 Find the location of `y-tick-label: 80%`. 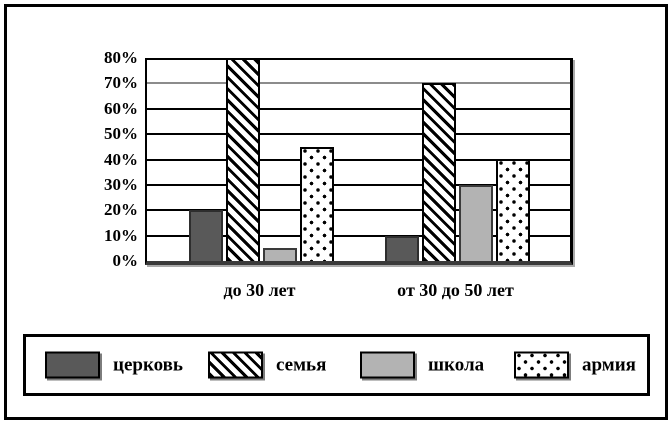

y-tick-label: 80% is located at coordinates (121, 57).